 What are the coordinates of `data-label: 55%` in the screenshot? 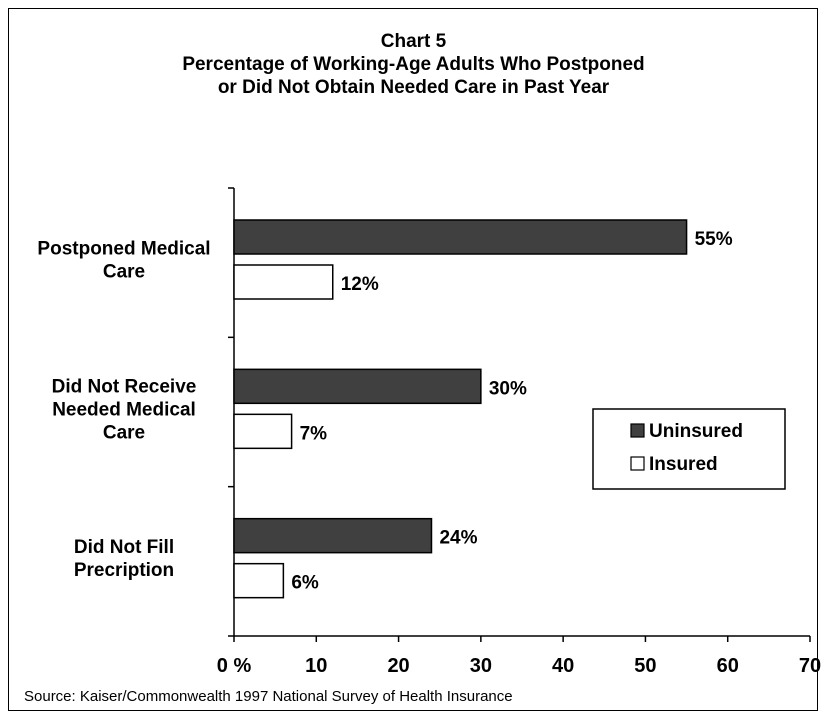 It's located at (714, 239).